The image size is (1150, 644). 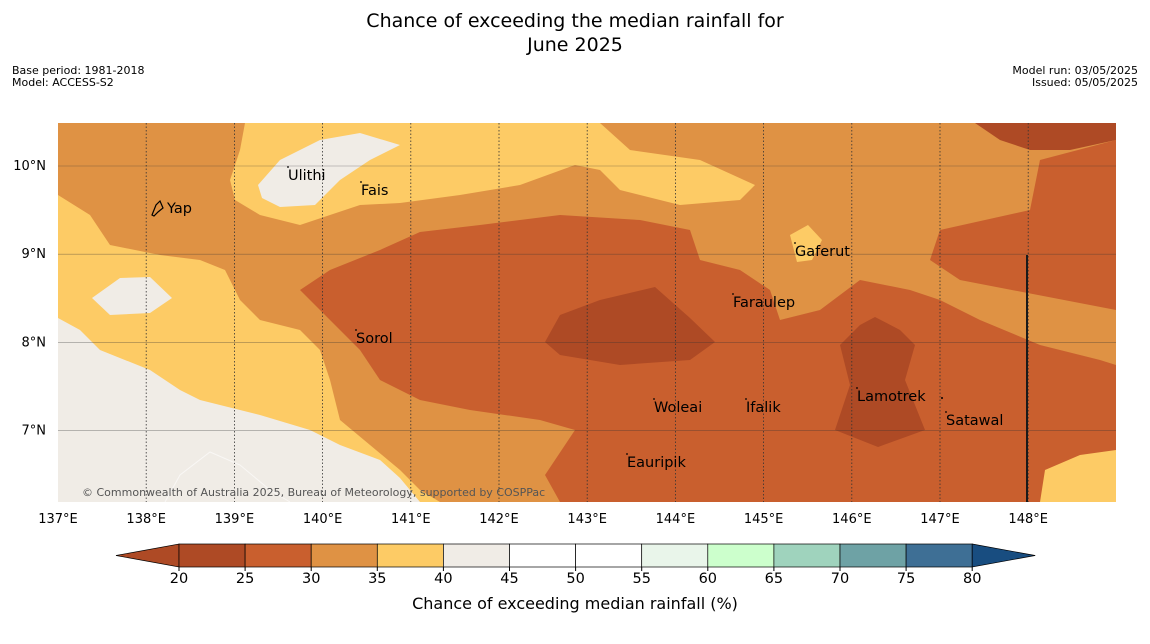 I want to click on place-faraulep: Faraulep, so click(x=764, y=303).